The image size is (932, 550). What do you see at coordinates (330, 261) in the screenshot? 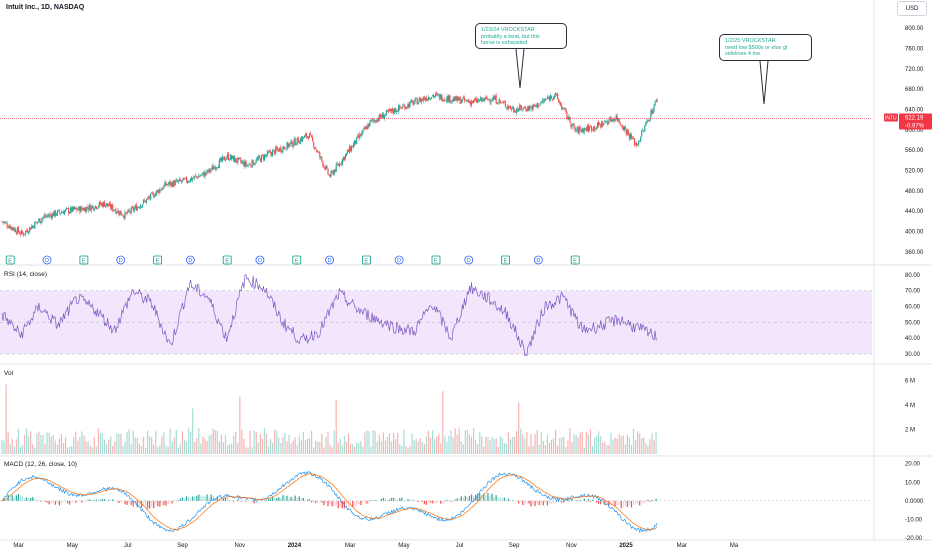
I see `dividend-badge-label: D` at bounding box center [330, 261].